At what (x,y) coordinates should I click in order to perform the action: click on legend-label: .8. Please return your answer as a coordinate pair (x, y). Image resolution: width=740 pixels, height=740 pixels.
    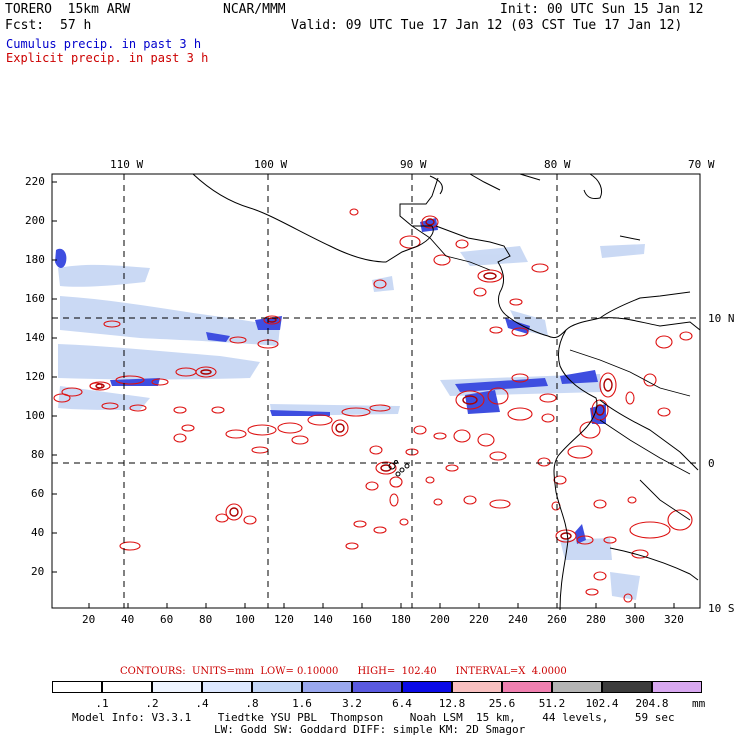
    Looking at the image, I should click on (252, 703).